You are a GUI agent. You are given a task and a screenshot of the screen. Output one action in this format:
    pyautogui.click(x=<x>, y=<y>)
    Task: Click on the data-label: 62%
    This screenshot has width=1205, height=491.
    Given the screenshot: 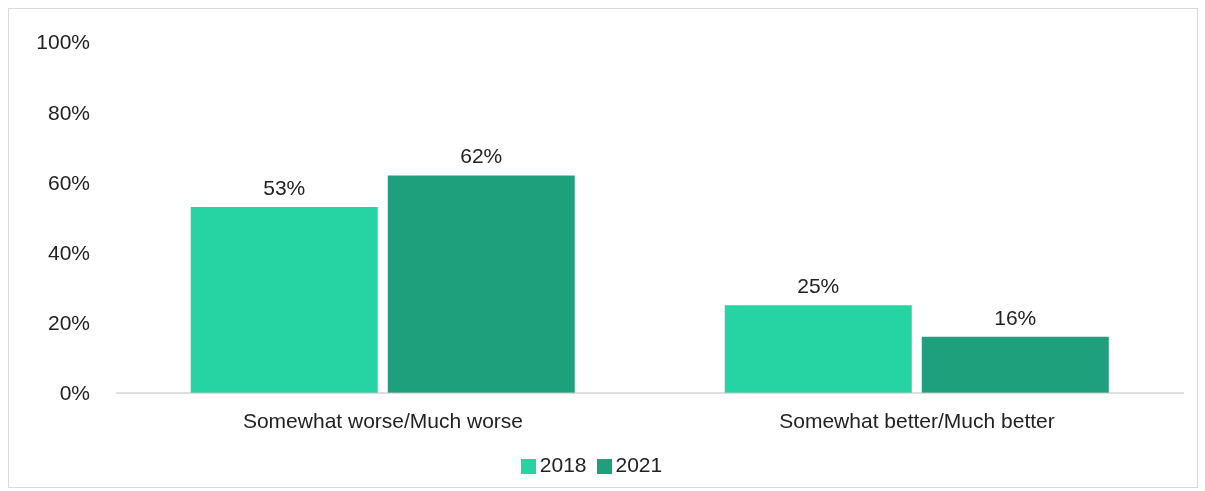 What is the action you would take?
    pyautogui.click(x=481, y=156)
    